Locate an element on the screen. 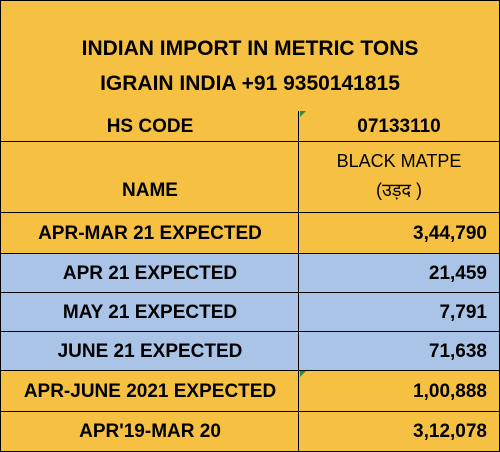 The image size is (500, 452). table-row: JUNE 21 EXPECTED 71,638 is located at coordinates (250, 351).